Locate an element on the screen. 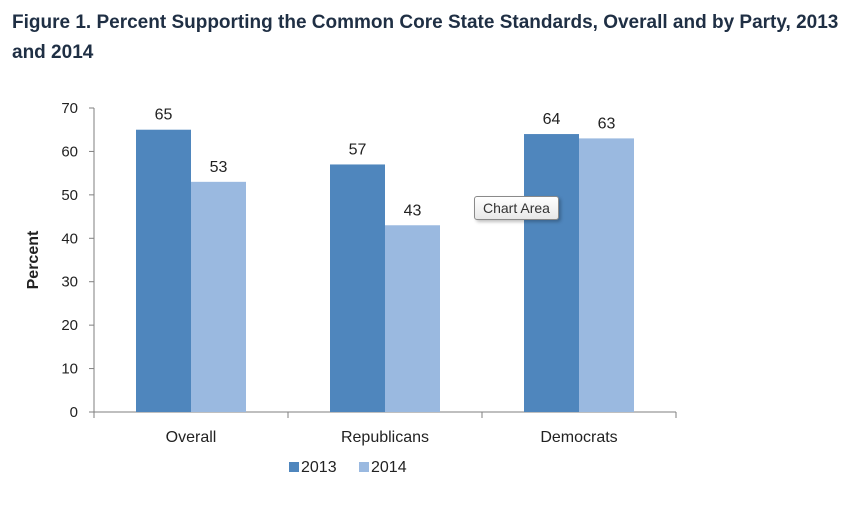 The height and width of the screenshot is (513, 855). bar-2014-republicans is located at coordinates (412, 318).